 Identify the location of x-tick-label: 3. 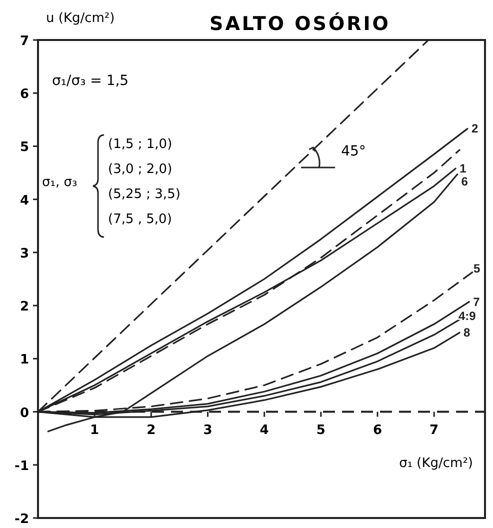
(207, 430).